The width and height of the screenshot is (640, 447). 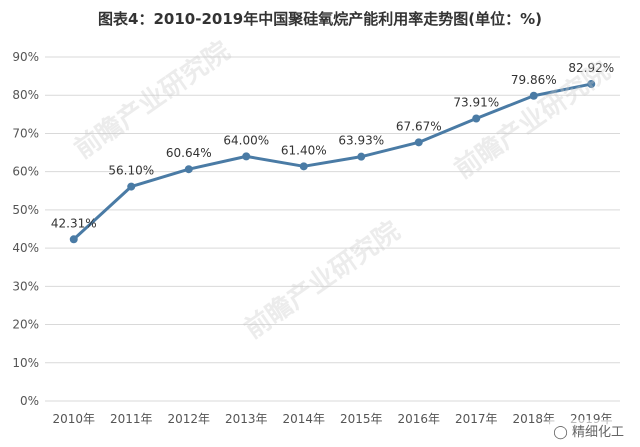 I want to click on x-tick-label: 2012年, so click(x=188, y=419).